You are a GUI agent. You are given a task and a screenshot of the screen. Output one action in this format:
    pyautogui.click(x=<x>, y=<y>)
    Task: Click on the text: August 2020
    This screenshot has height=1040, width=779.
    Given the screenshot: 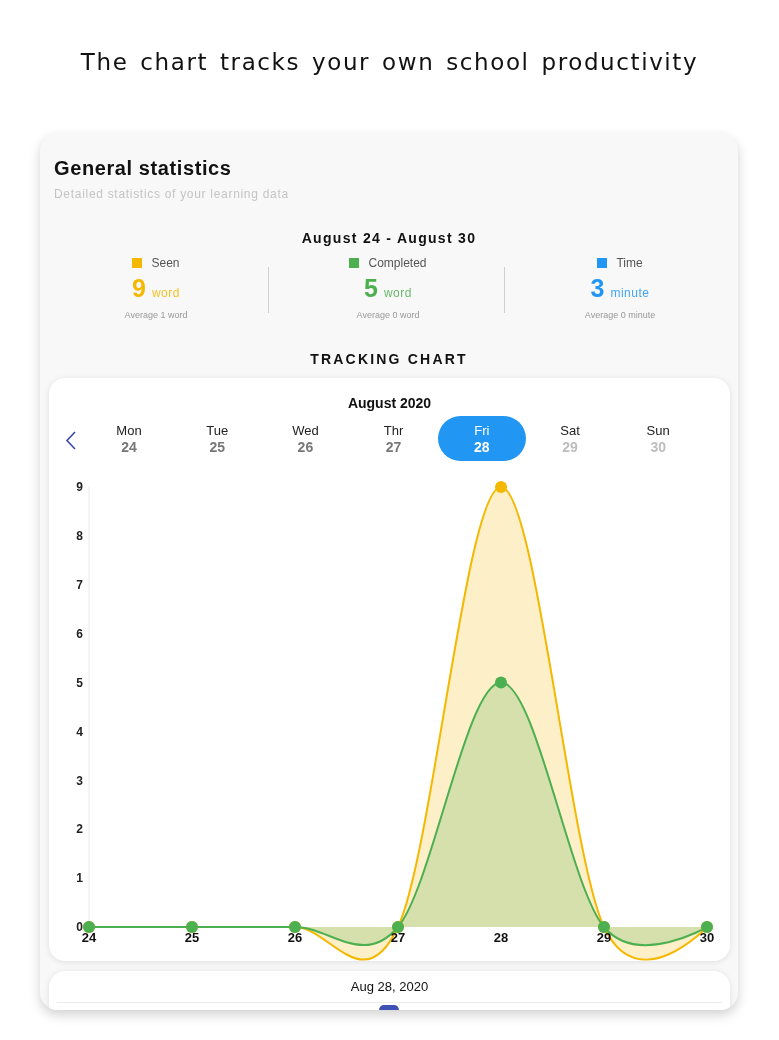 What is the action you would take?
    pyautogui.click(x=389, y=403)
    